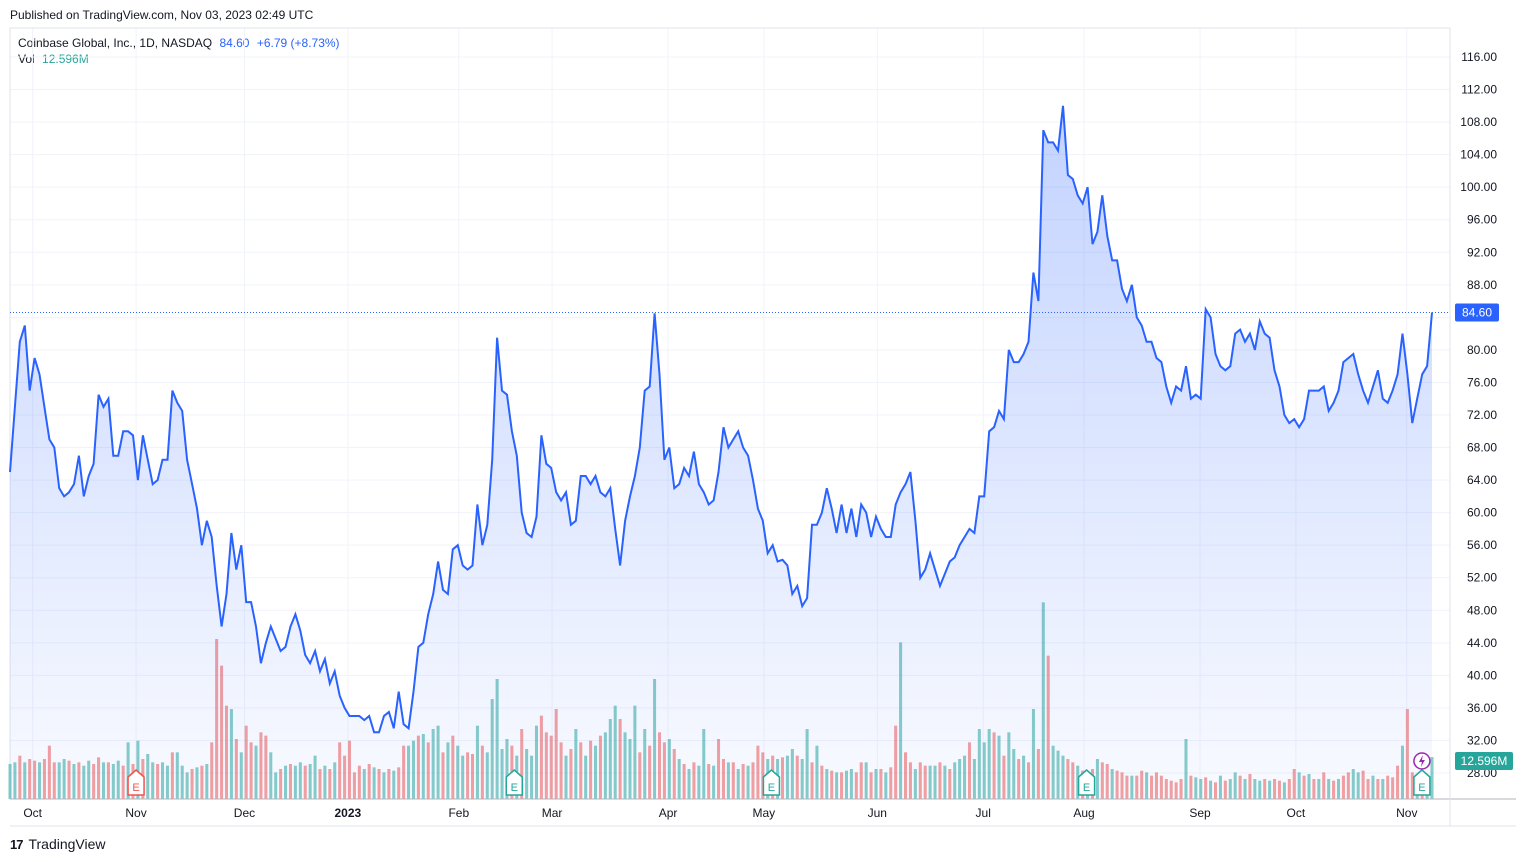  What do you see at coordinates (1482, 415) in the screenshot?
I see `y-tick-label: 72.00` at bounding box center [1482, 415].